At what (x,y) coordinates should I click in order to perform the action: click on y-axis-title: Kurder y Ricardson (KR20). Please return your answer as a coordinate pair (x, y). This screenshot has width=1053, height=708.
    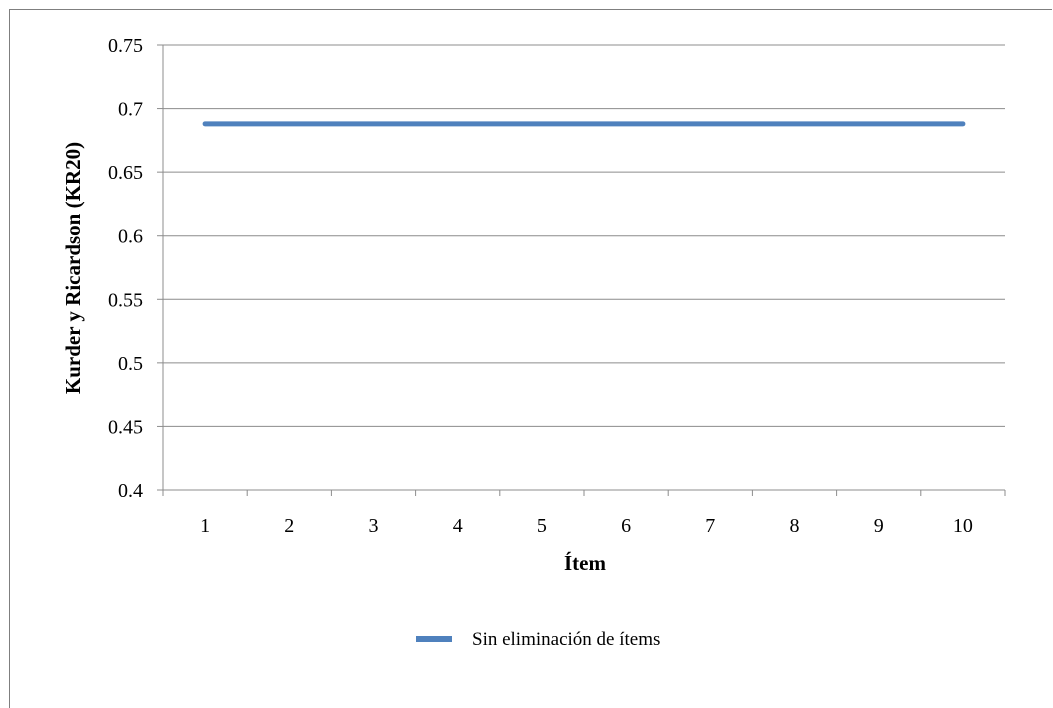
    Looking at the image, I should click on (73, 268).